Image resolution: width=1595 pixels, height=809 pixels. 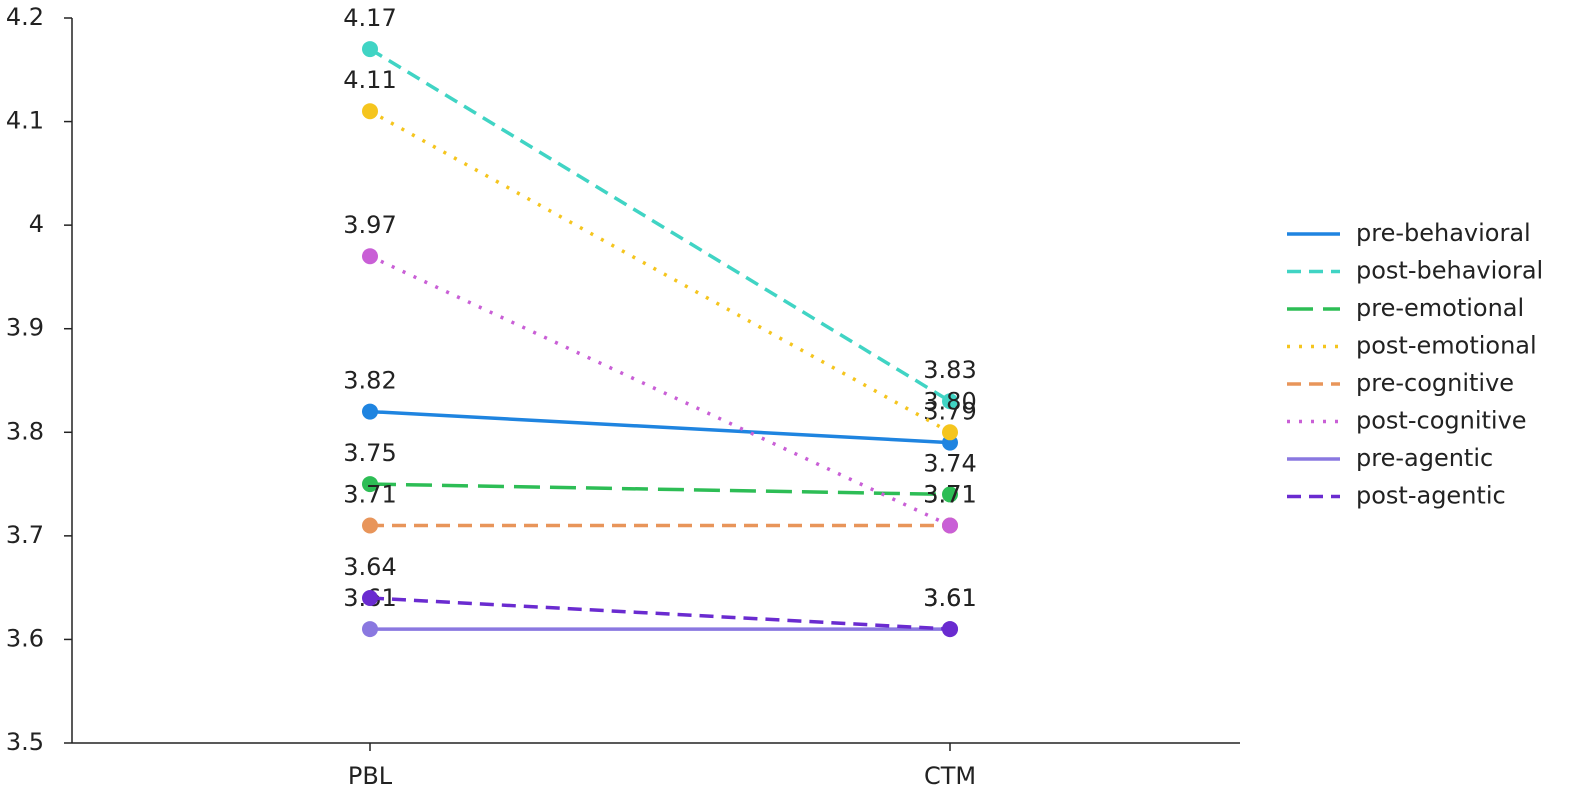 I want to click on data-label: 3.64, so click(x=369, y=567).